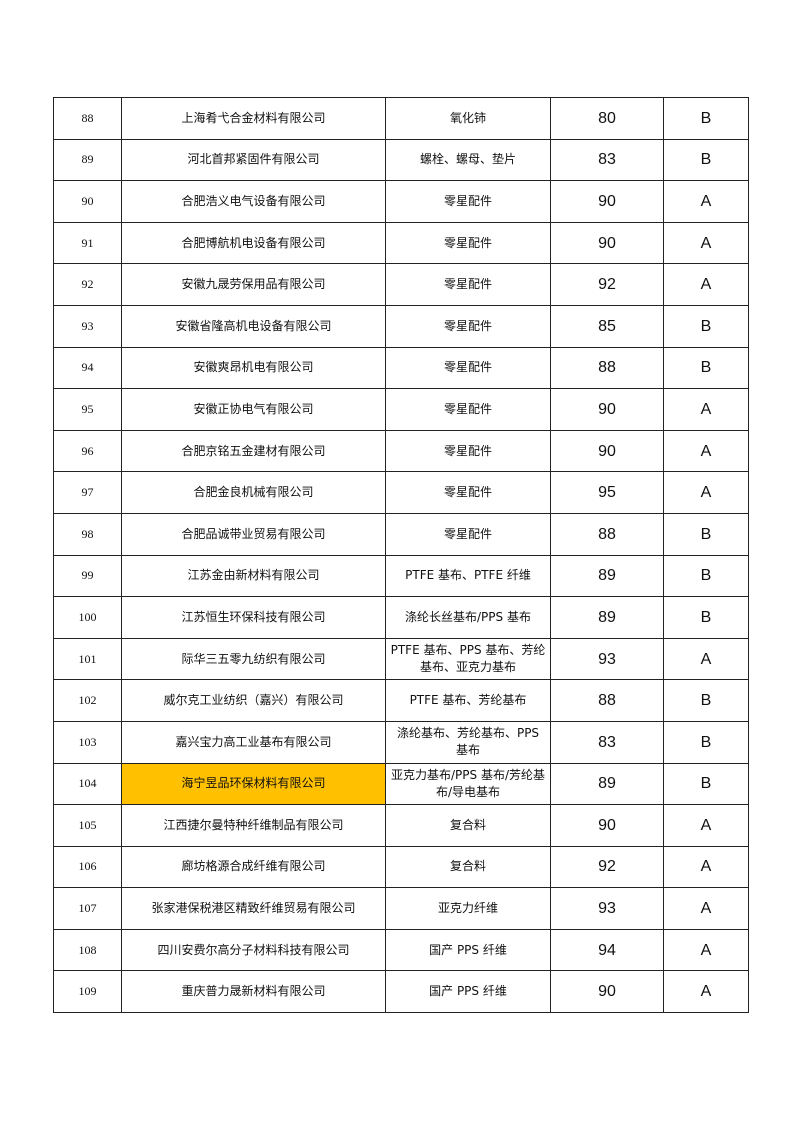 The image size is (800, 1131). What do you see at coordinates (401, 160) in the screenshot?
I see `table-row: 89 河北首邦紧固件有限公司 螺栓、螺母、垫片 83 B` at bounding box center [401, 160].